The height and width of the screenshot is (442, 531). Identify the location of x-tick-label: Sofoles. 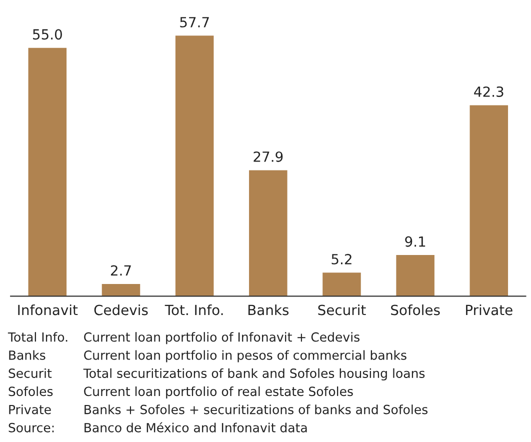
(415, 310).